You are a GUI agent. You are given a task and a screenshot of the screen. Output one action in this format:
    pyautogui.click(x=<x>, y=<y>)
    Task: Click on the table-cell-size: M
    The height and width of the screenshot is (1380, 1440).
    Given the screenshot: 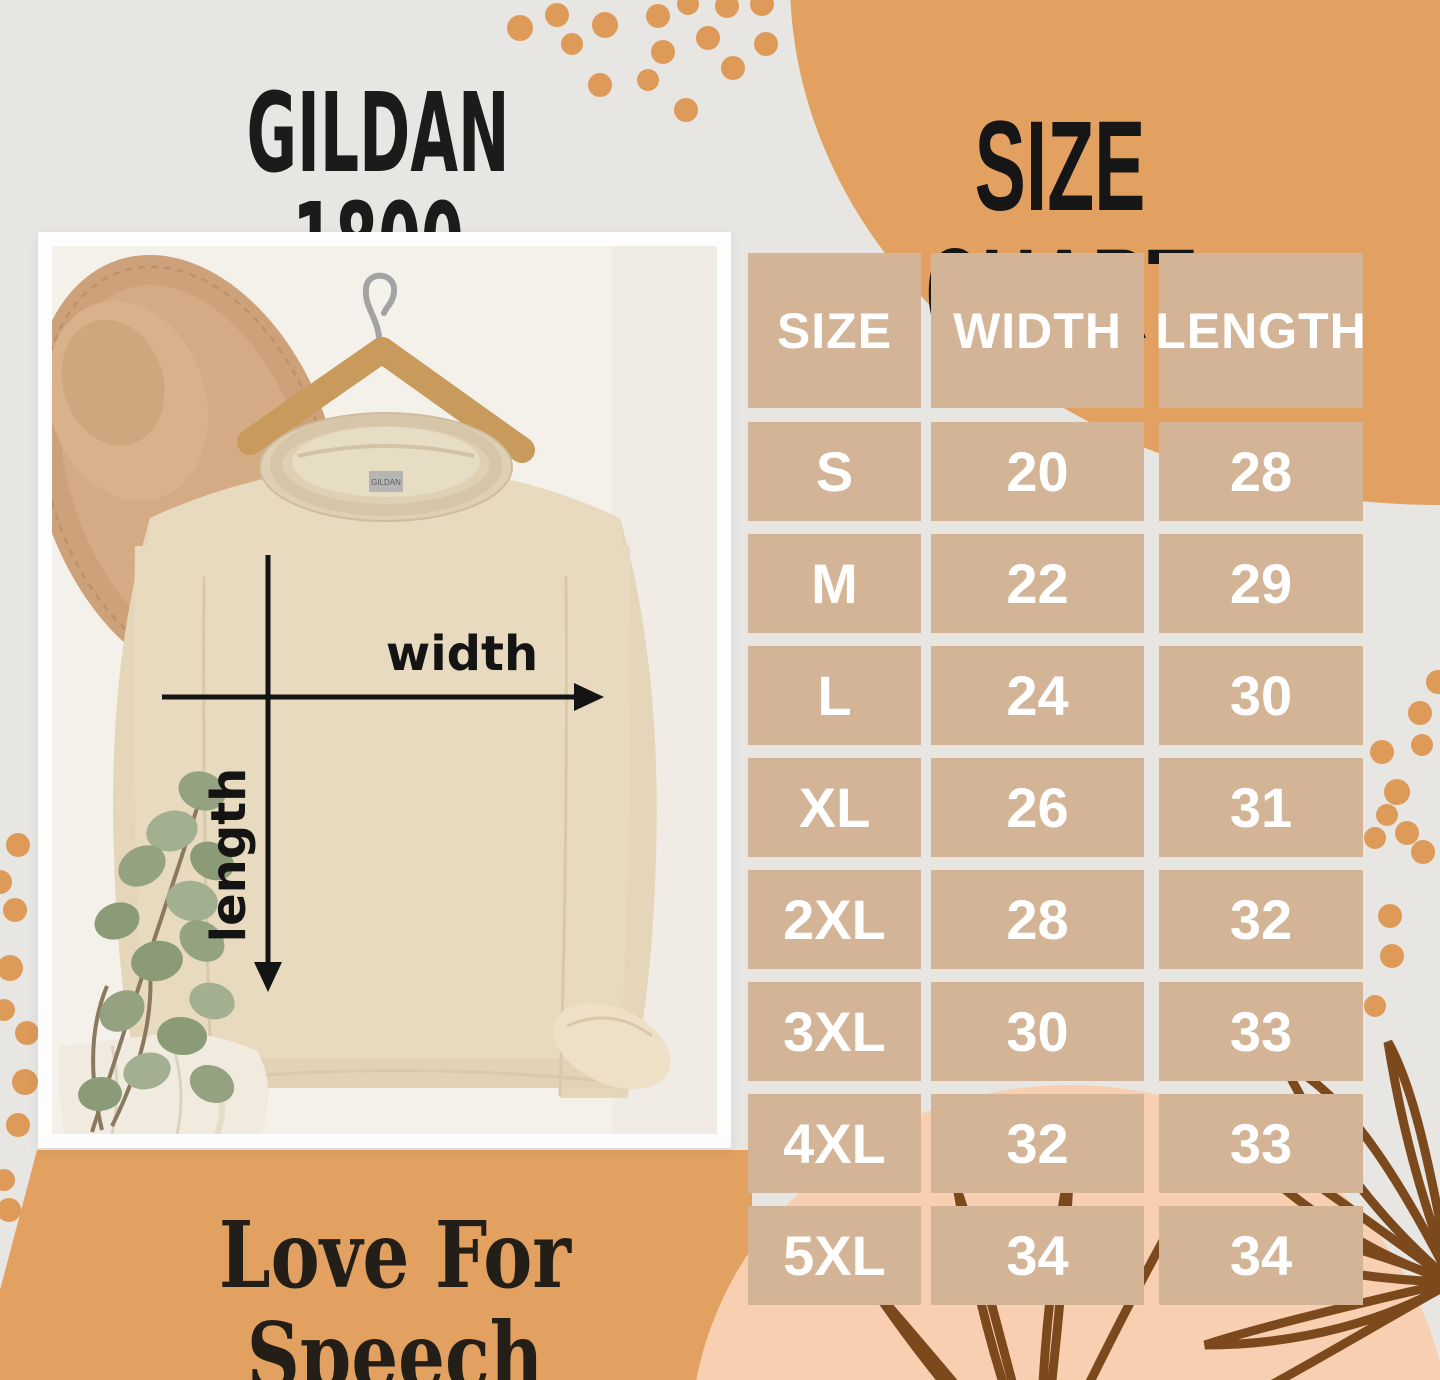 What is the action you would take?
    pyautogui.click(x=834, y=583)
    